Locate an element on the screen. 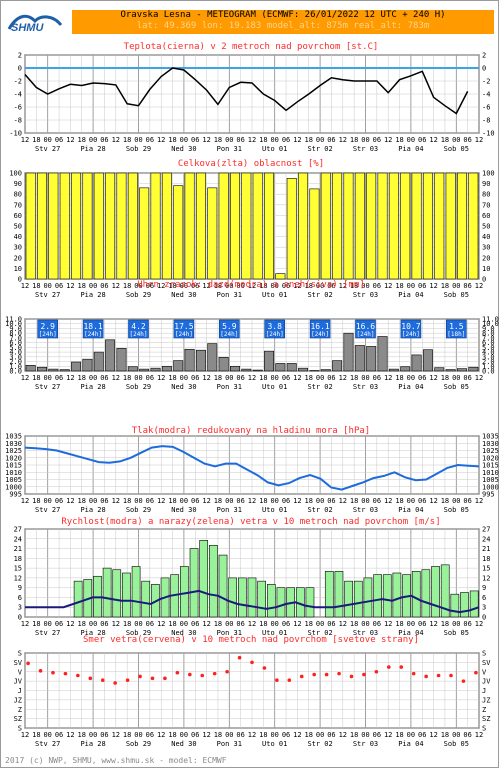  y-tick-label-right: SZ is located at coordinates (486, 719).